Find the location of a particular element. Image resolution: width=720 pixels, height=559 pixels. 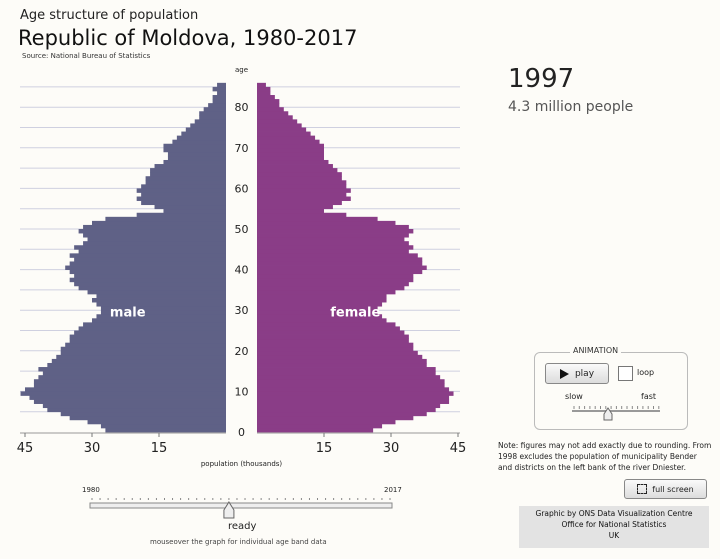

timeline-slider-thumb is located at coordinates (229, 510).